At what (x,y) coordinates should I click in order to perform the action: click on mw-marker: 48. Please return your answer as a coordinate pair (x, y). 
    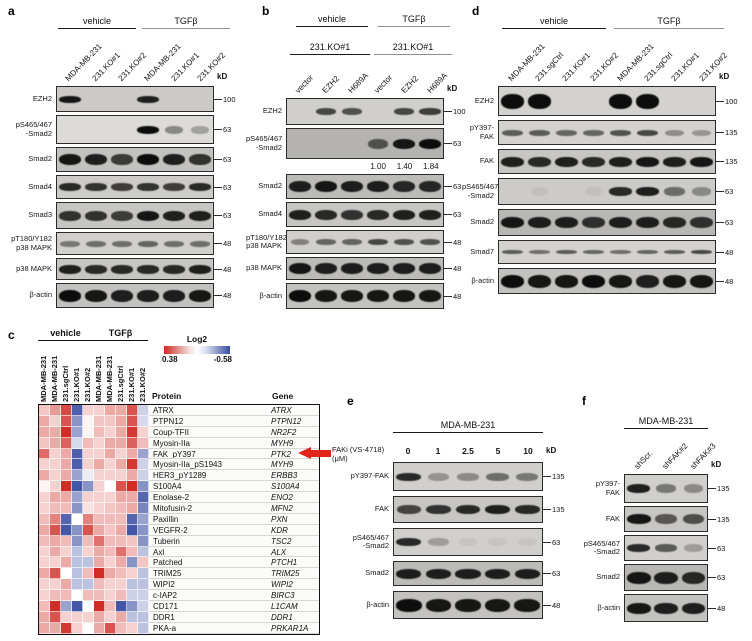
    Looking at the image, I should click on (229, 295).